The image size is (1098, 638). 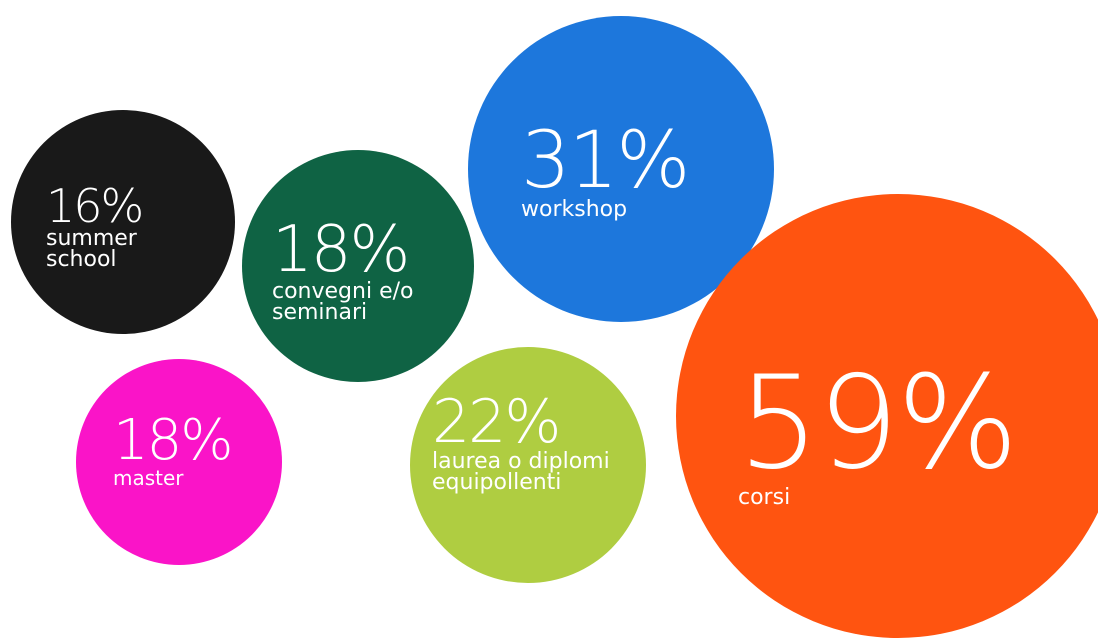 I want to click on bubble-convegni-seminari: 18% convegni e/o seminari, so click(x=358, y=266).